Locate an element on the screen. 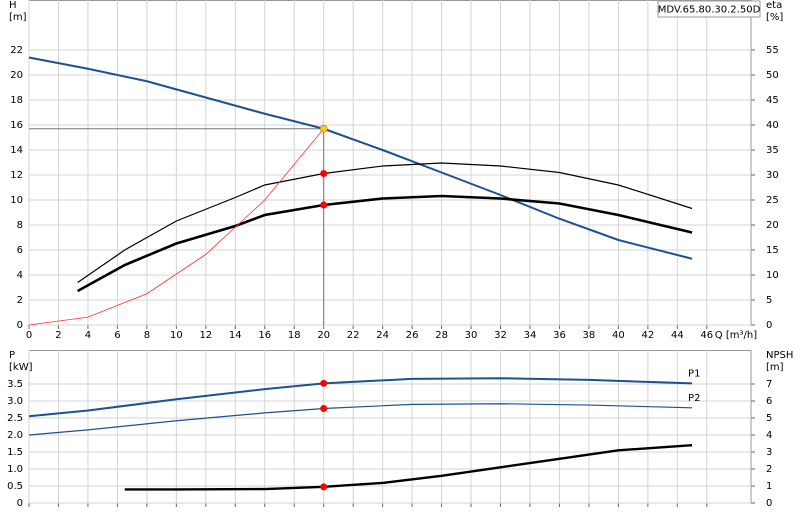 The width and height of the screenshot is (800, 520). x-tick-label: 40 is located at coordinates (618, 335).